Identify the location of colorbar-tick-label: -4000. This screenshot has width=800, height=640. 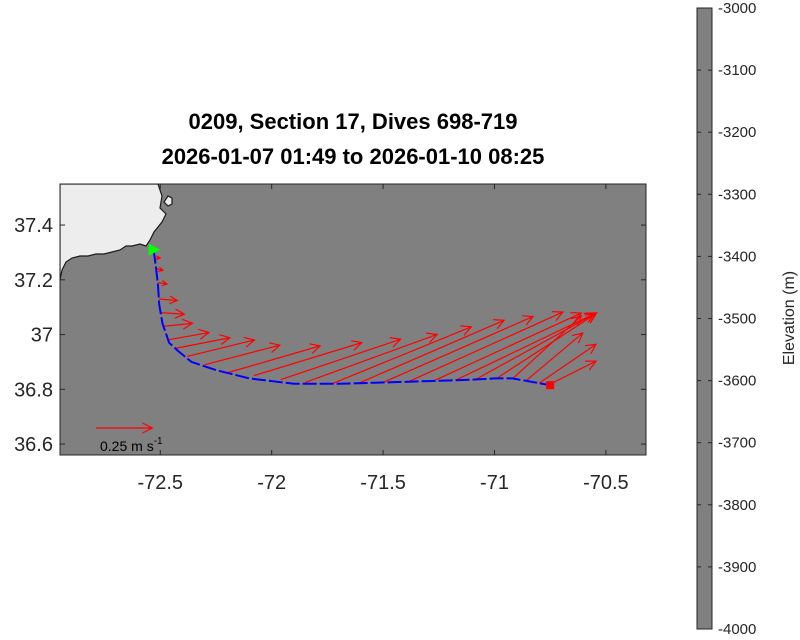
(737, 629).